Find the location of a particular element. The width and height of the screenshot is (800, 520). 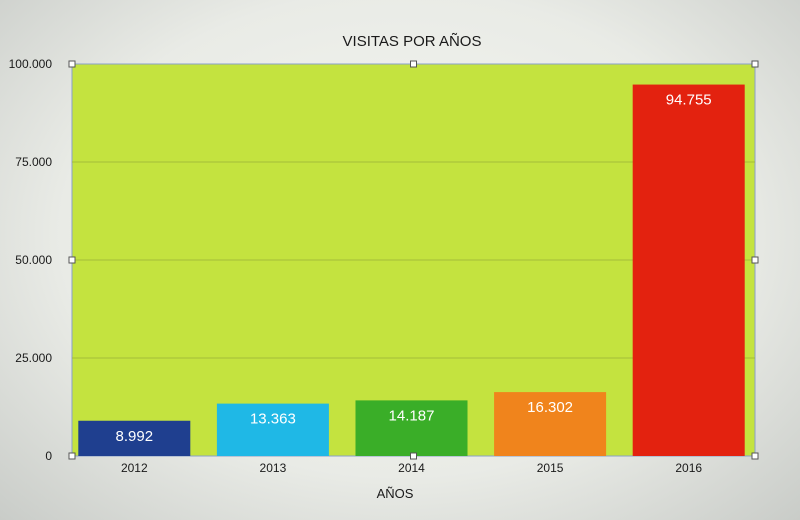

bar-value-label: 14.187 is located at coordinates (412, 415).